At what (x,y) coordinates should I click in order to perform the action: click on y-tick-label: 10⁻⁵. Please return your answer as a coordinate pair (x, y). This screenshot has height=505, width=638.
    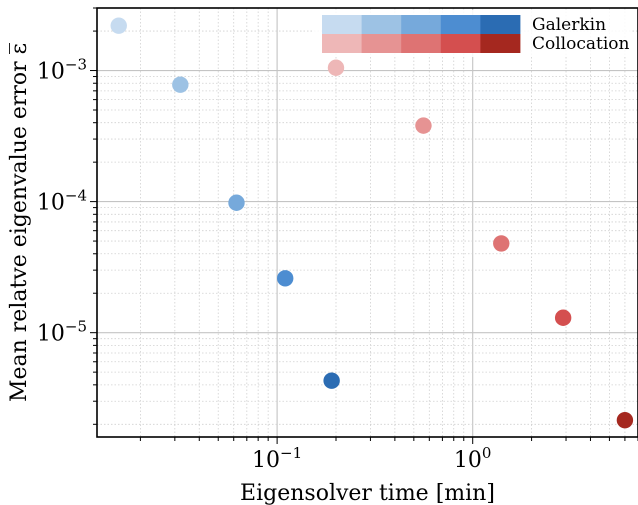
    Looking at the image, I should click on (62, 332).